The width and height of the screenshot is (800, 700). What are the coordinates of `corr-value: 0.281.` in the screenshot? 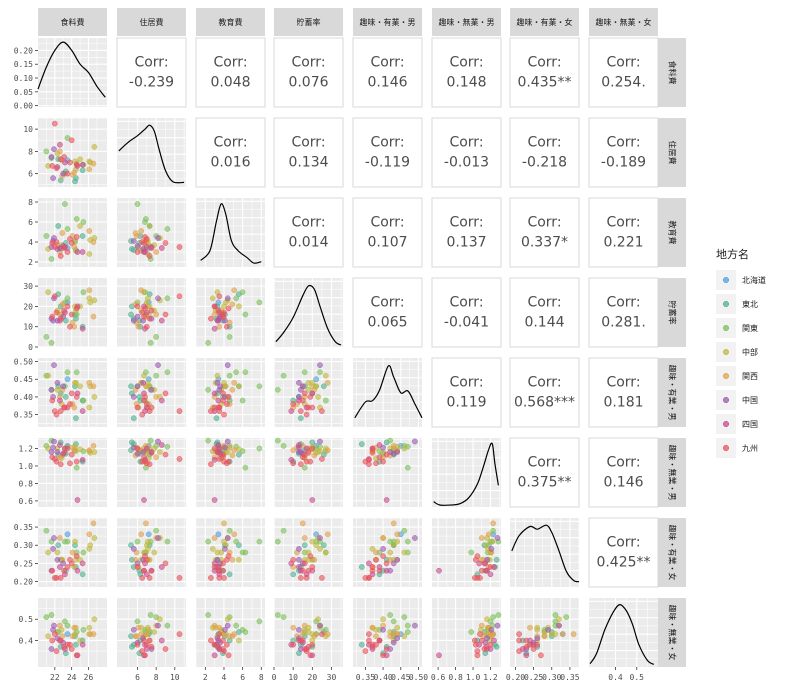 It's located at (623, 323).